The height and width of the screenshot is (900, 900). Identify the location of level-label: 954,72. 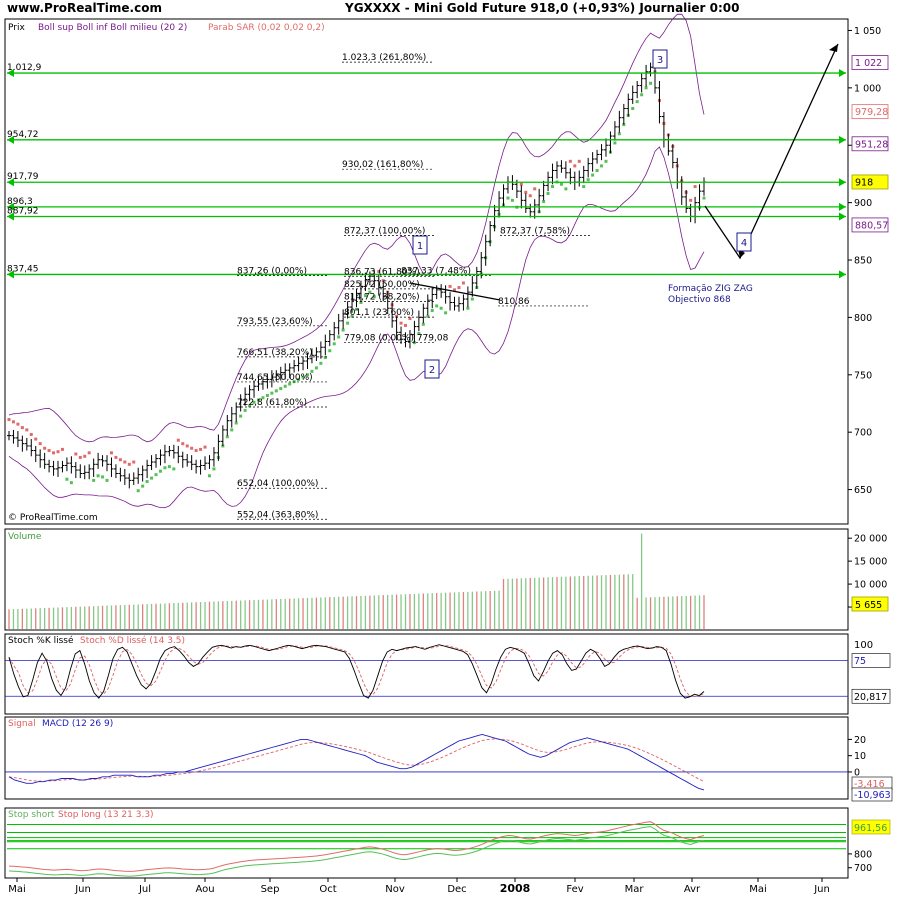
(23, 135).